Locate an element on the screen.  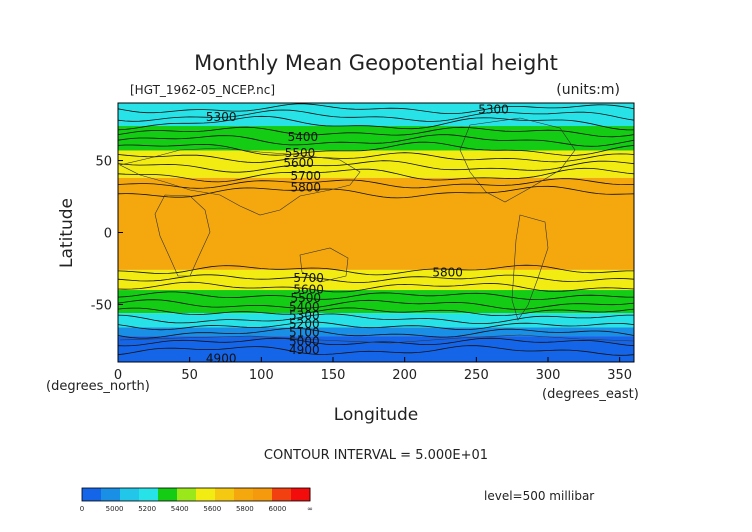
level-label: level=500 millibar is located at coordinates (539, 496).